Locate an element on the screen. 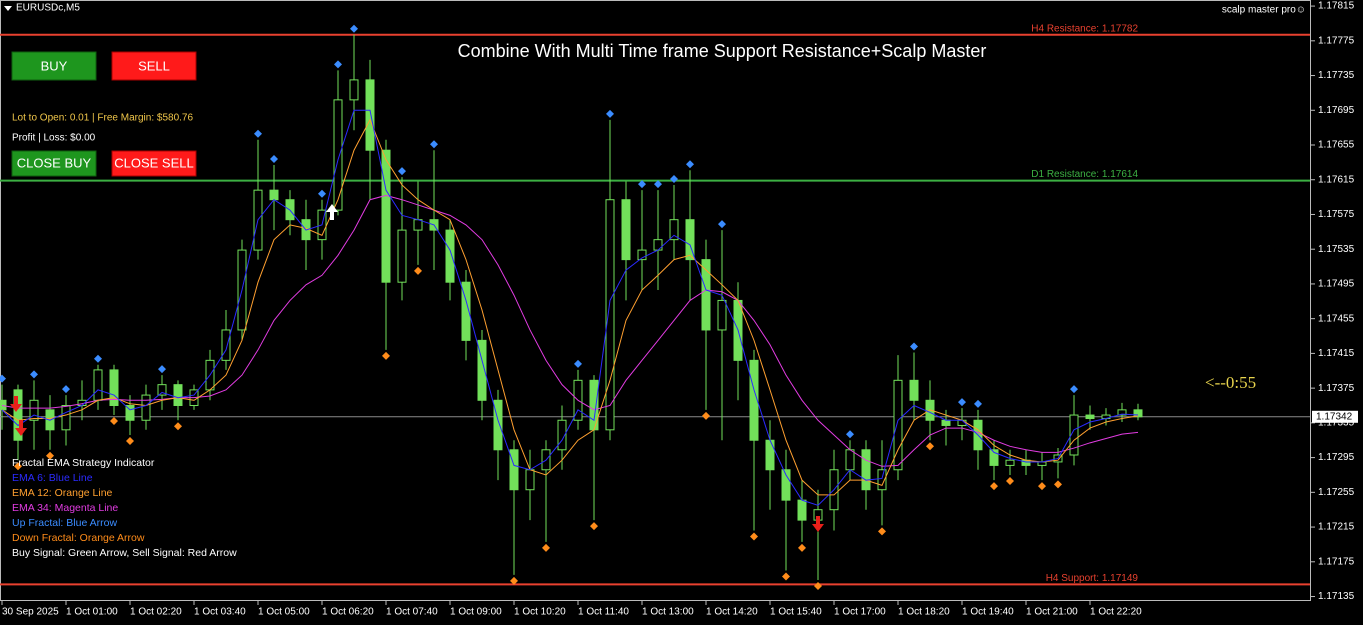  x-tick-label: 1 Oct 19:40 is located at coordinates (988, 612).